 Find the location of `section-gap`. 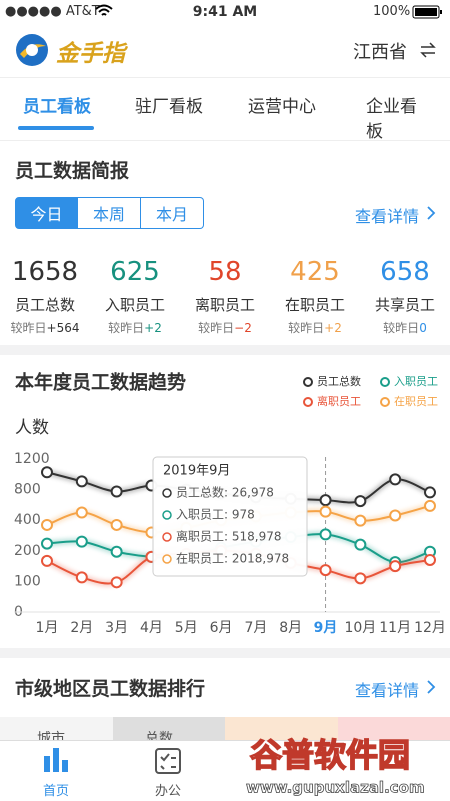

section-gap is located at coordinates (225, 350).